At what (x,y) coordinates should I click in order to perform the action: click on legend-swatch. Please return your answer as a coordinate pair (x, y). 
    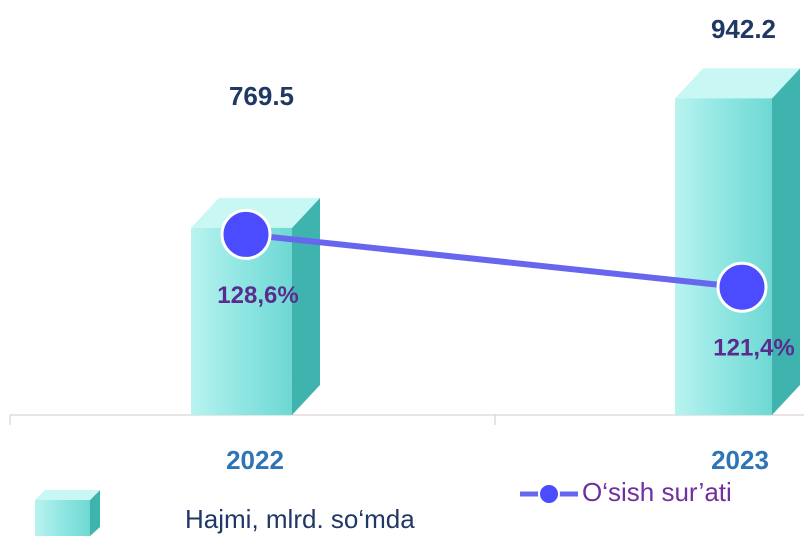
    Looking at the image, I should click on (62, 518).